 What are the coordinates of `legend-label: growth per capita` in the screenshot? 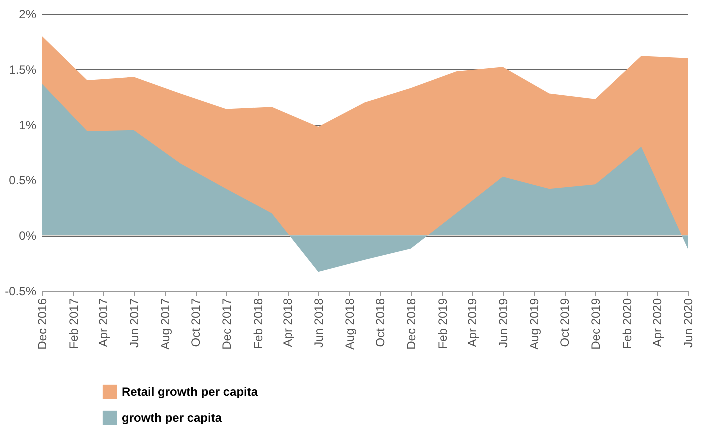 It's located at (172, 418).